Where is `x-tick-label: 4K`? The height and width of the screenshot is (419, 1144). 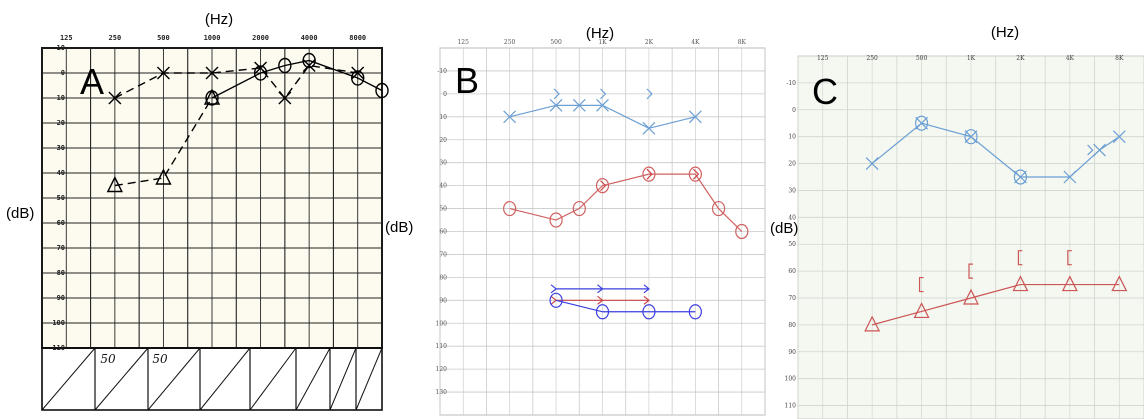 x-tick-label: 4K is located at coordinates (695, 42).